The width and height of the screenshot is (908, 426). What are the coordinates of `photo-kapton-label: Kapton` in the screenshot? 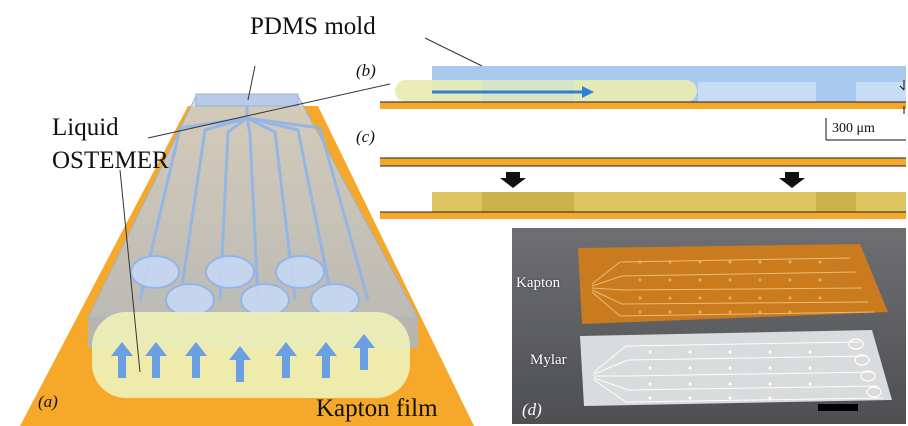 It's located at (538, 283).